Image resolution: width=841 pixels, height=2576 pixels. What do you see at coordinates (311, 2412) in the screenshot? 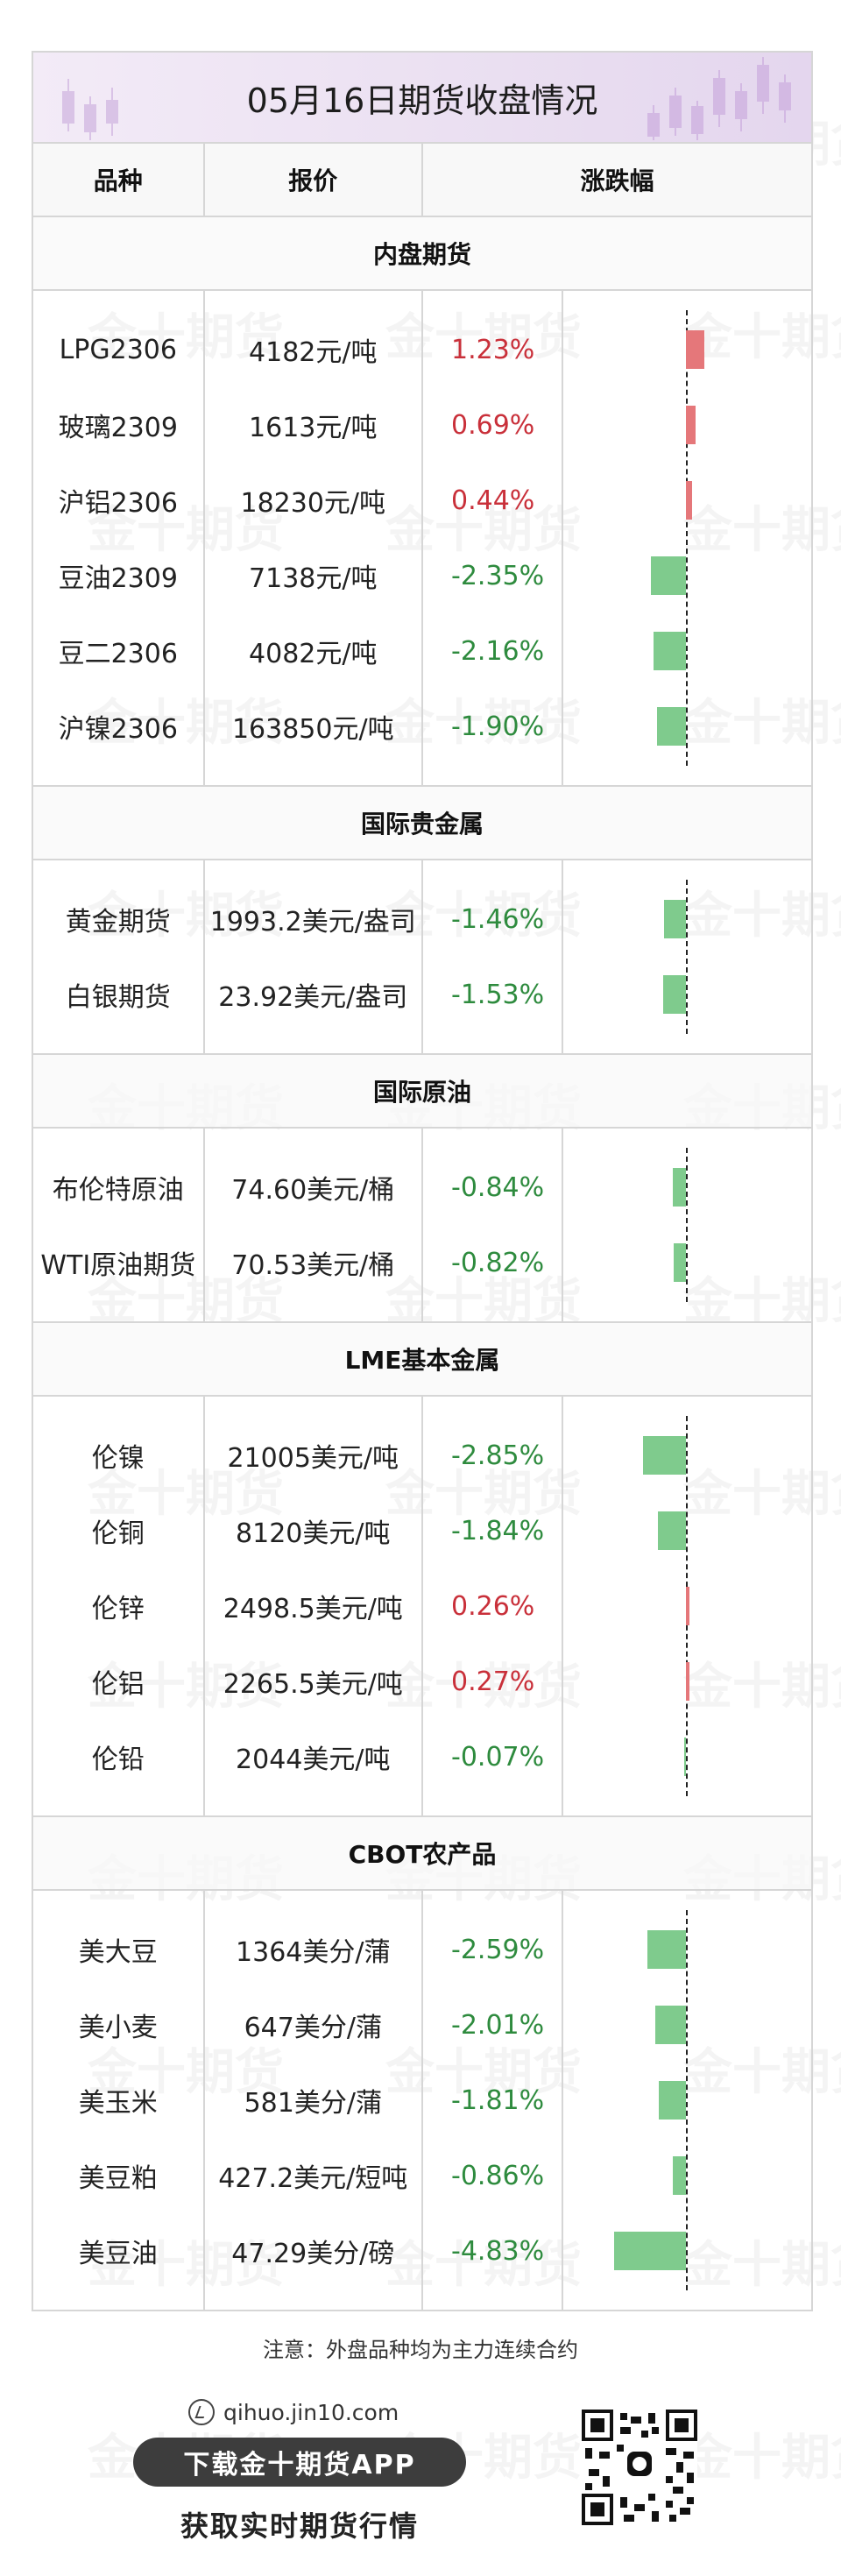
I see `site-url: qihuo.jin10.com` at bounding box center [311, 2412].